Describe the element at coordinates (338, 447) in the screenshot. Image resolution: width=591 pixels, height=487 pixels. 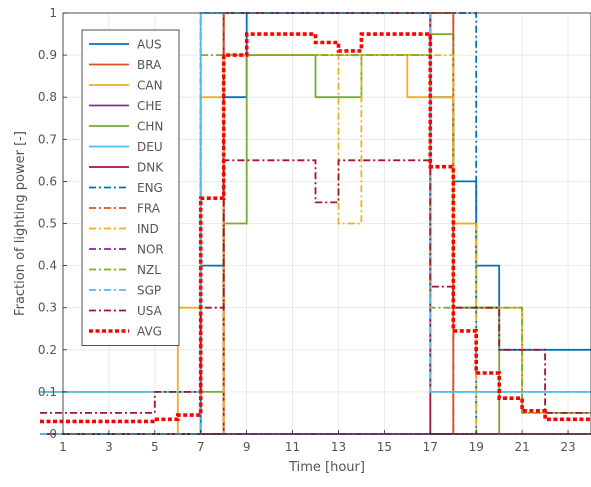
I see `x-tick-label: 13` at that location.